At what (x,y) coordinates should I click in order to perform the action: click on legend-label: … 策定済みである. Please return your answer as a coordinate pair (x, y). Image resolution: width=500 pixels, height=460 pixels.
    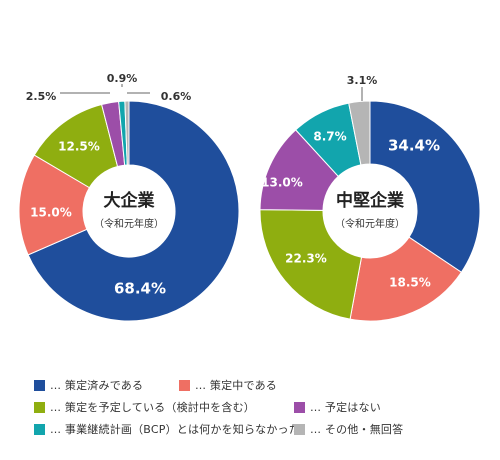
    Looking at the image, I should click on (97, 385).